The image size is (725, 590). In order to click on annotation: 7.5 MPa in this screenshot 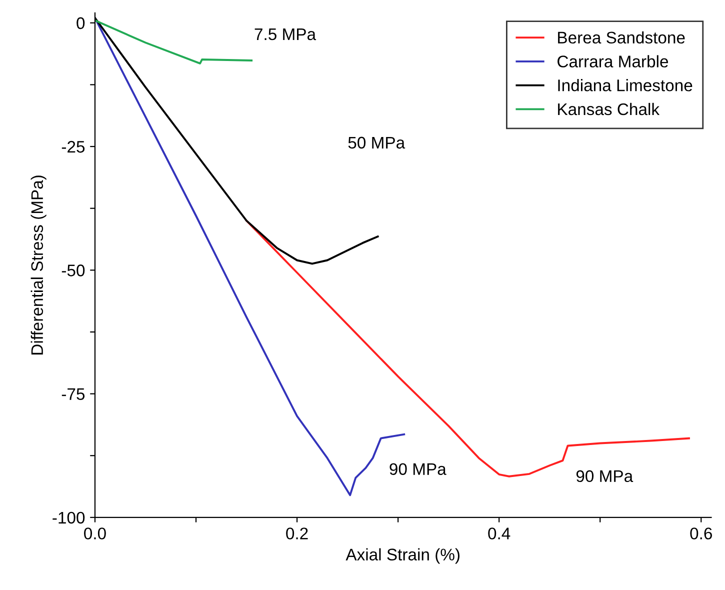, I will do `click(285, 34)`.